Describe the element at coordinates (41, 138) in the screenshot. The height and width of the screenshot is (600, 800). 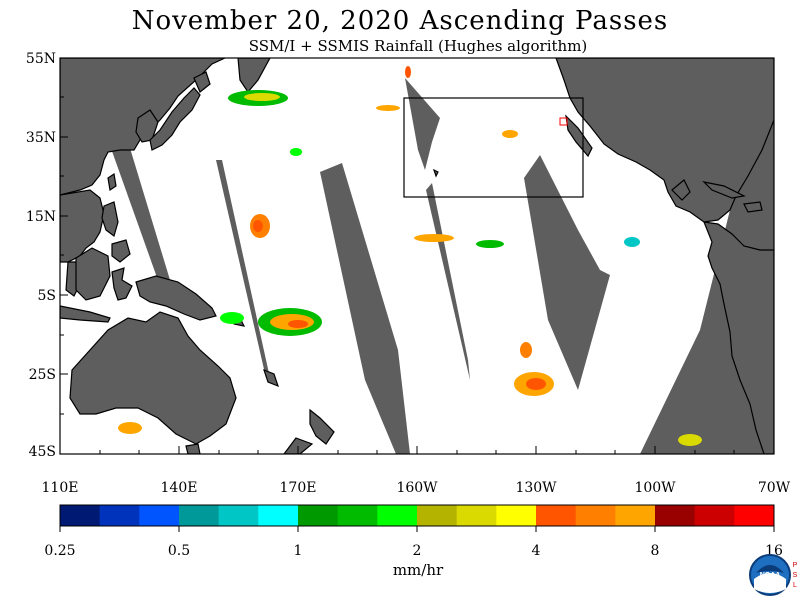
I see `lat-label: 35N` at that location.